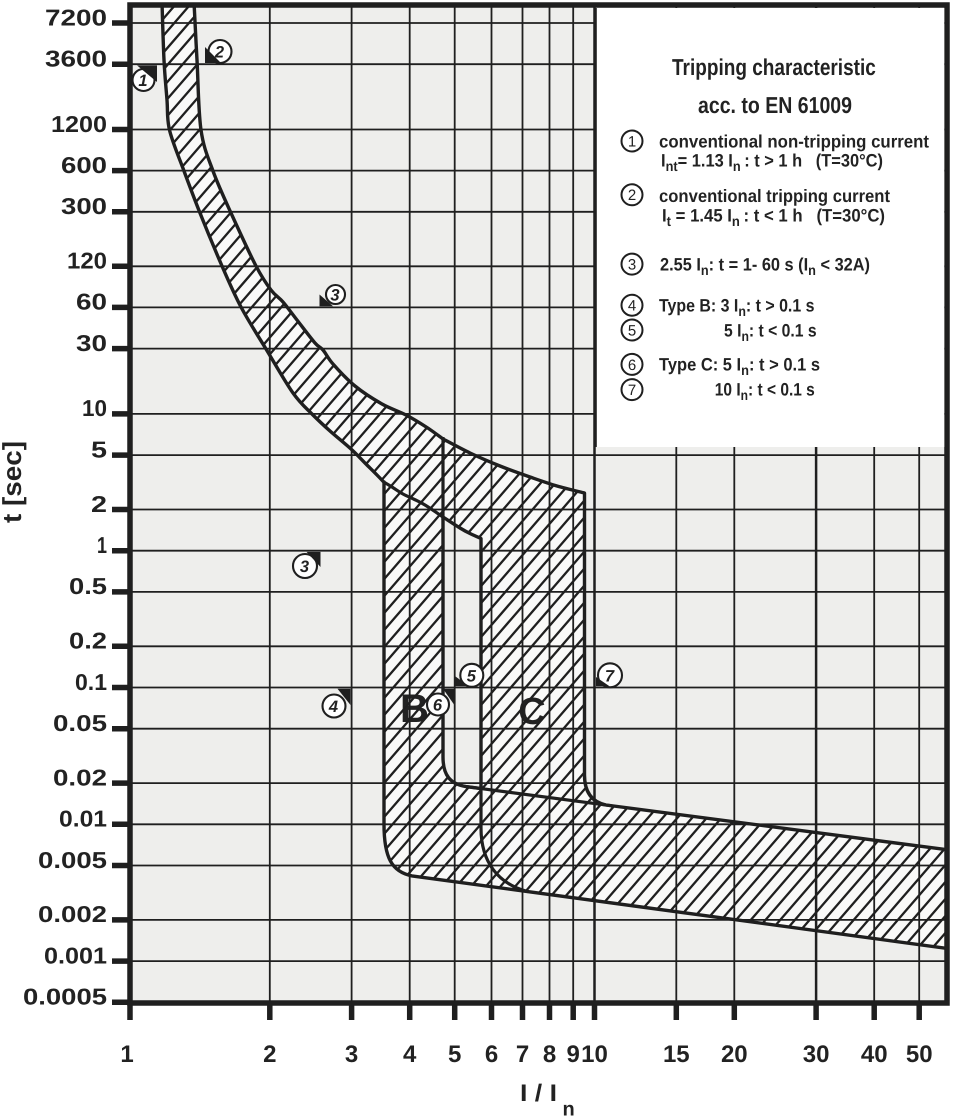  What do you see at coordinates (774, 196) in the screenshot?
I see `svg-text: conventional tripping current` at bounding box center [774, 196].